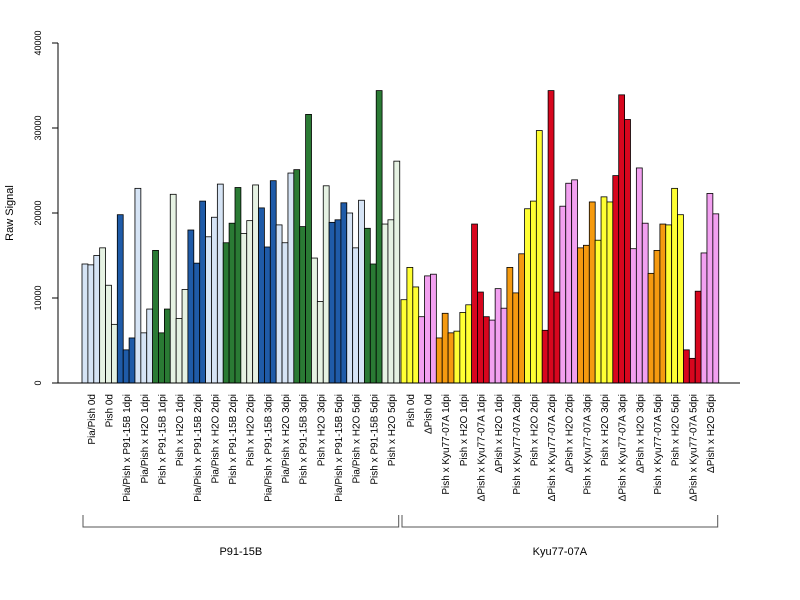 The image size is (800, 600). What do you see at coordinates (429, 414) in the screenshot?
I see `x-tick-label: ΔPish 0d` at bounding box center [429, 414].